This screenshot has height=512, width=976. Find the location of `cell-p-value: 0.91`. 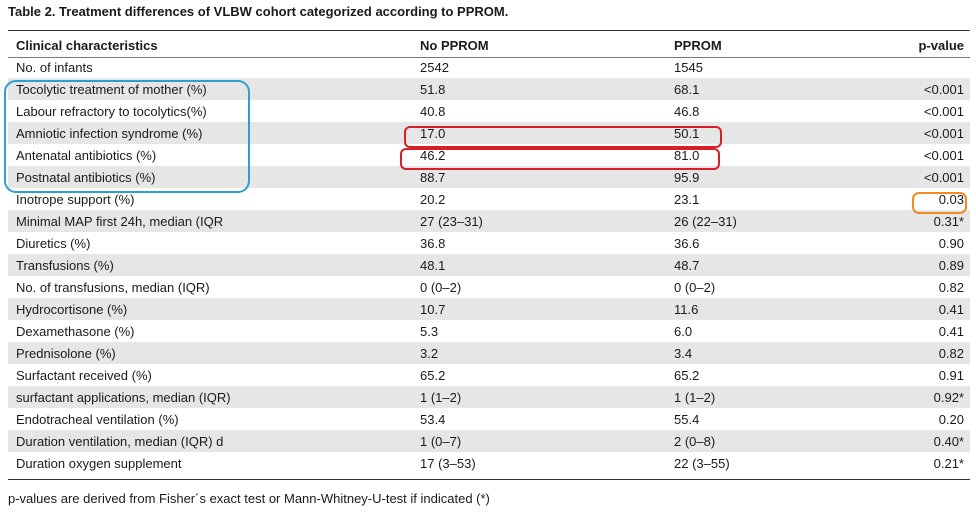

cell-p-value: 0.91 is located at coordinates (951, 375).